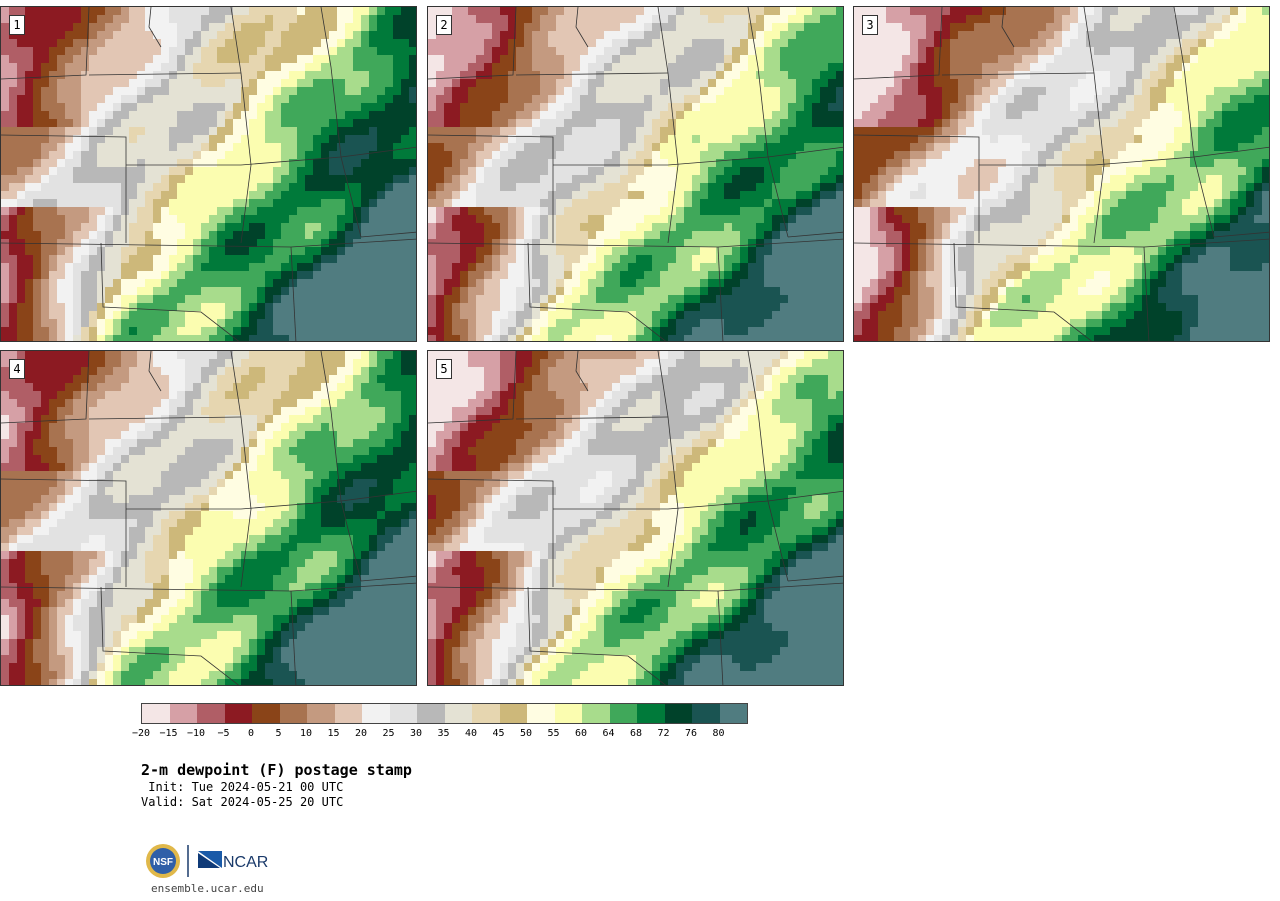  I want to click on colorbar-tick-label: 0, so click(251, 733).